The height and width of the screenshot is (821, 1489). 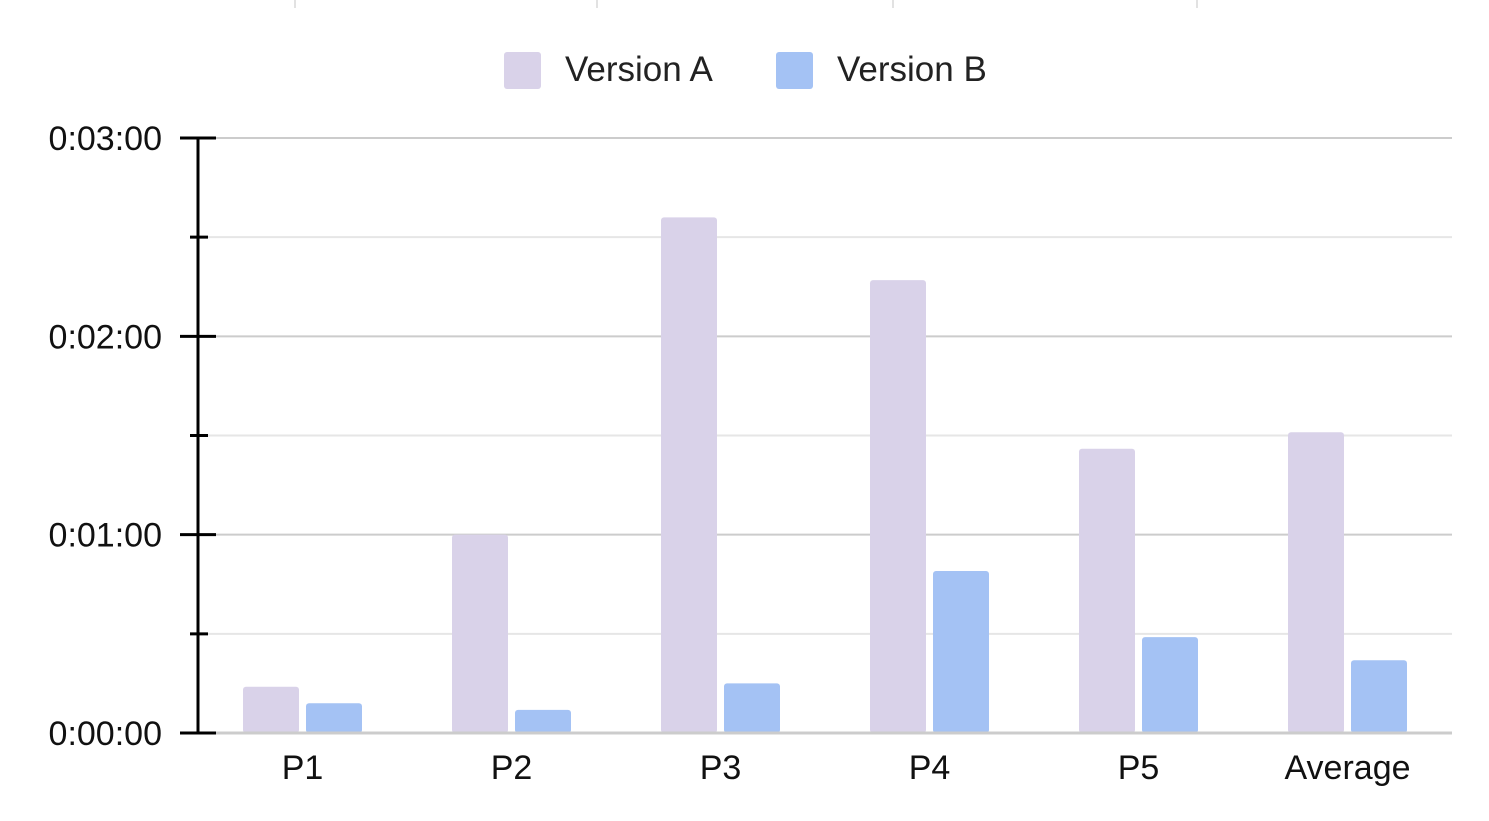 What do you see at coordinates (898, 506) in the screenshot?
I see `bar-version-a-p4` at bounding box center [898, 506].